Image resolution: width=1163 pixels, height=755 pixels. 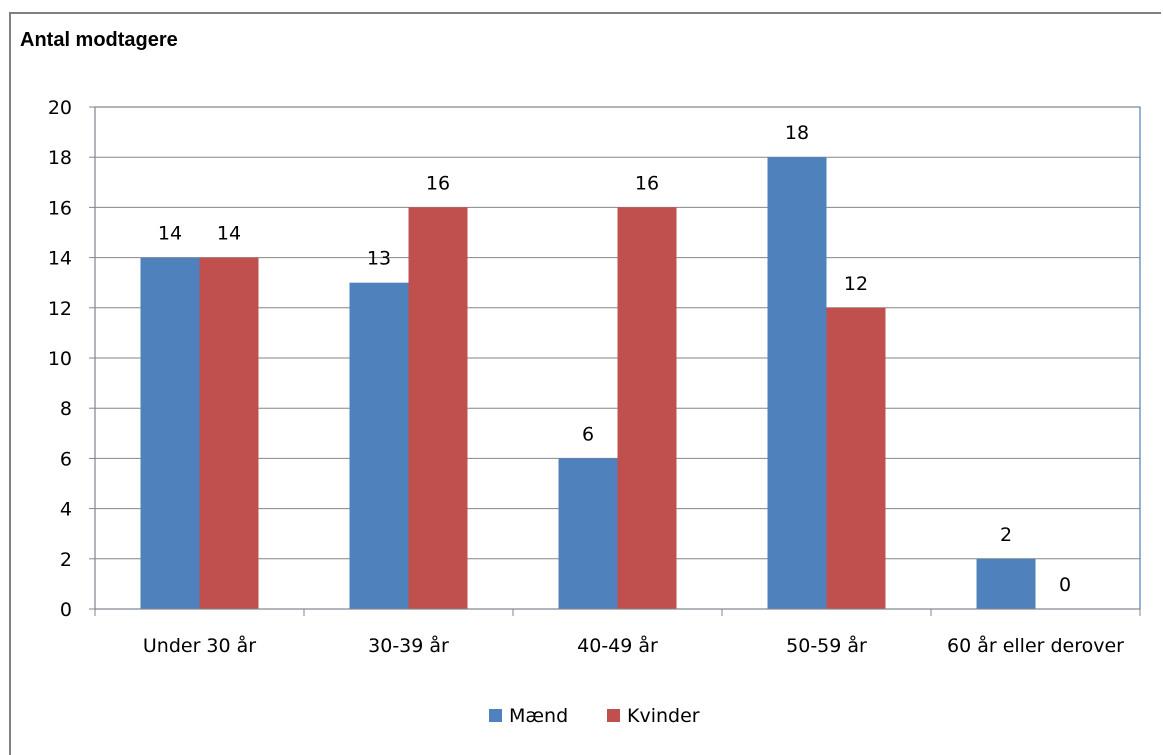 What do you see at coordinates (60, 359) in the screenshot?
I see `y-tick-label: 10` at bounding box center [60, 359].